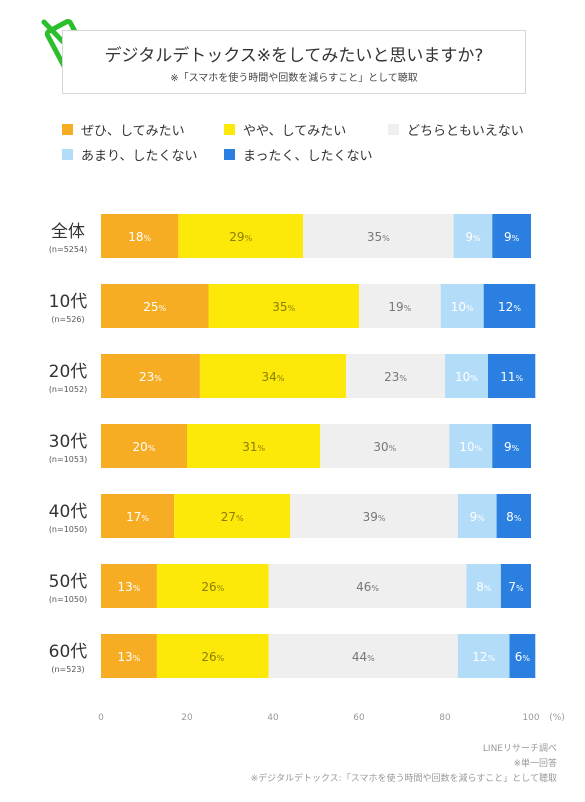 Image resolution: width=585 pixels, height=802 pixels. Describe the element at coordinates (187, 718) in the screenshot. I see `x-tick-label: 20` at that location.